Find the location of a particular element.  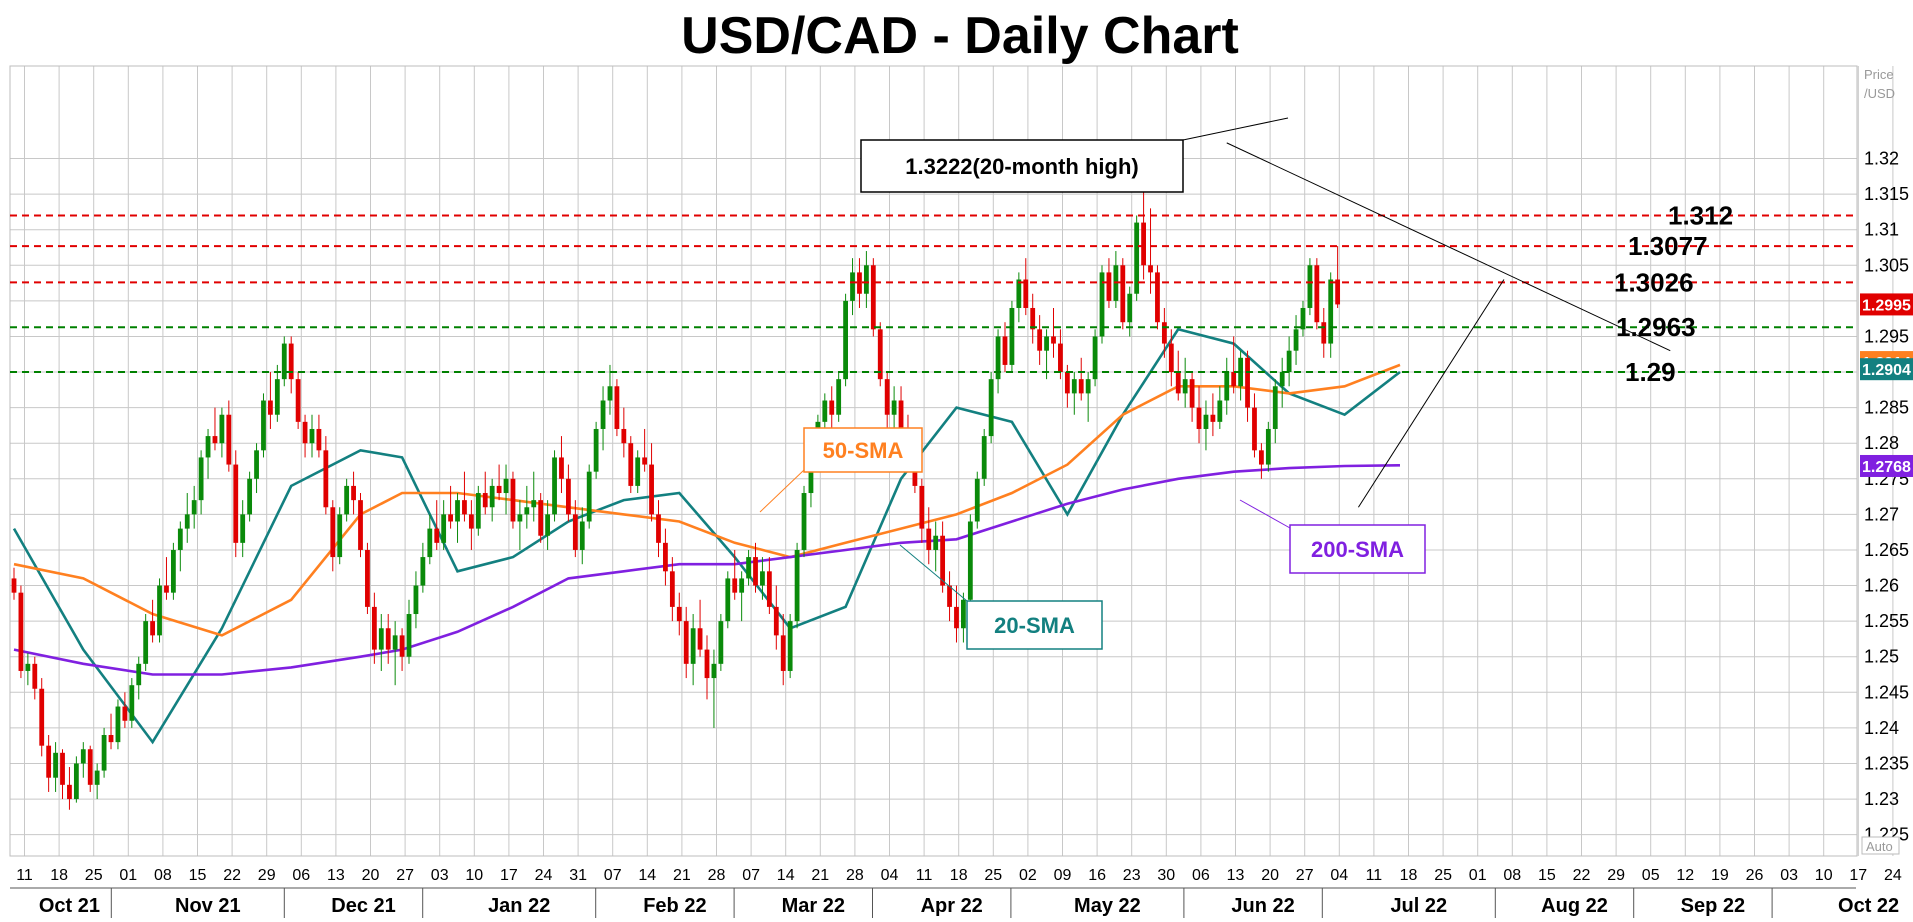

price-badge-label: 1.2995 is located at coordinates (1886, 305).